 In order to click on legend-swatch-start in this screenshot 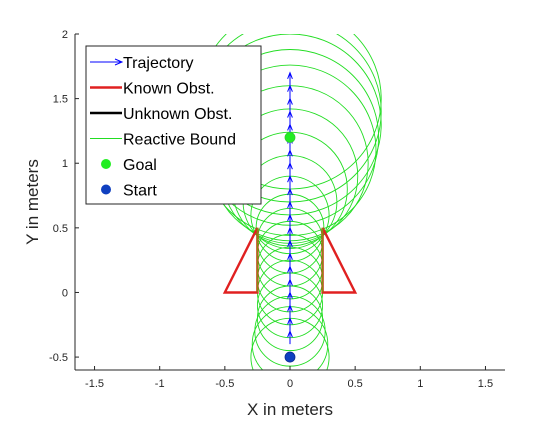, I will do `click(106, 189)`.